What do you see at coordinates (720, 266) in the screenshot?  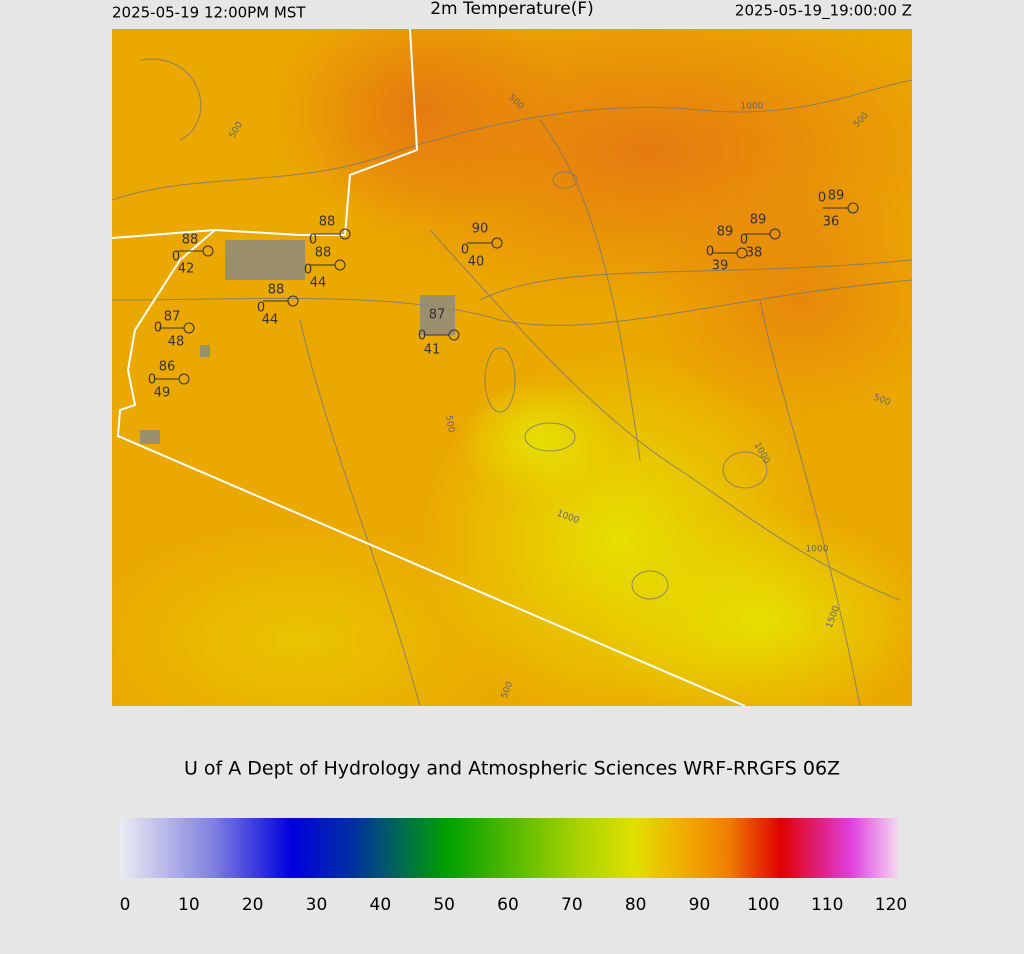 I see `dewpoint: 39` at bounding box center [720, 266].